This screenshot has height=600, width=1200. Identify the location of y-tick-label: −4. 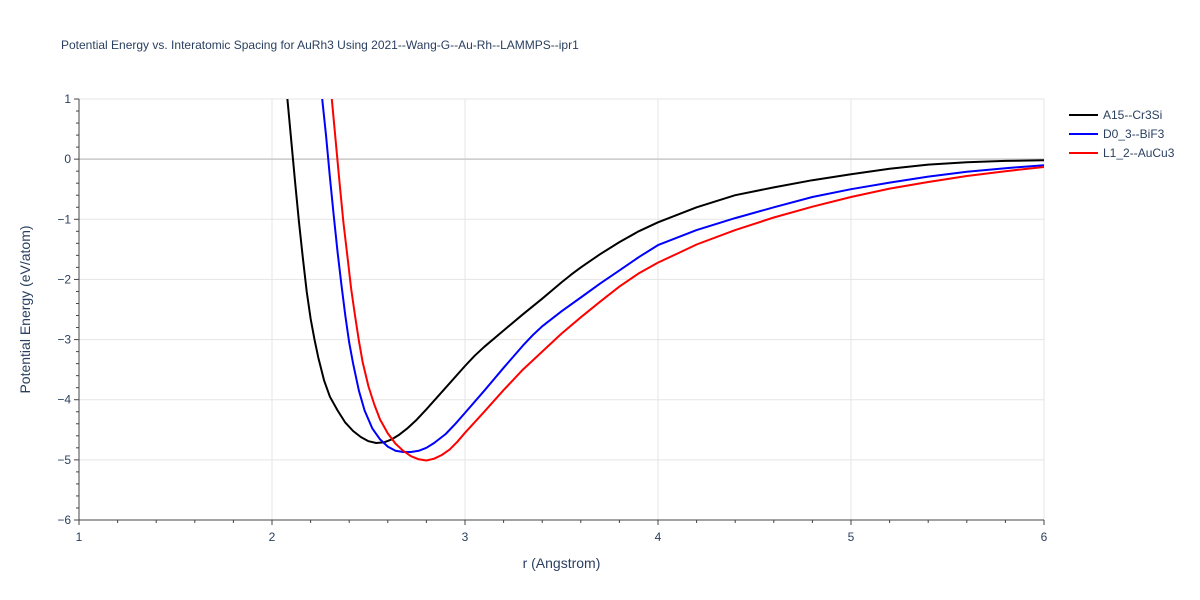
(64, 400).